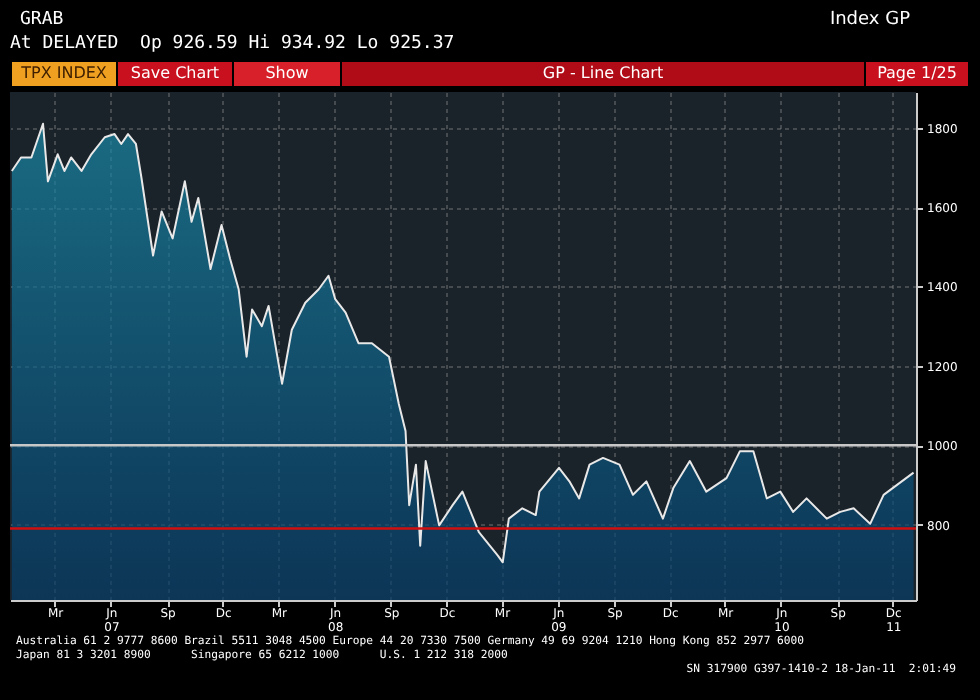  What do you see at coordinates (64, 74) in the screenshot?
I see `text: TPX INDEX` at bounding box center [64, 74].